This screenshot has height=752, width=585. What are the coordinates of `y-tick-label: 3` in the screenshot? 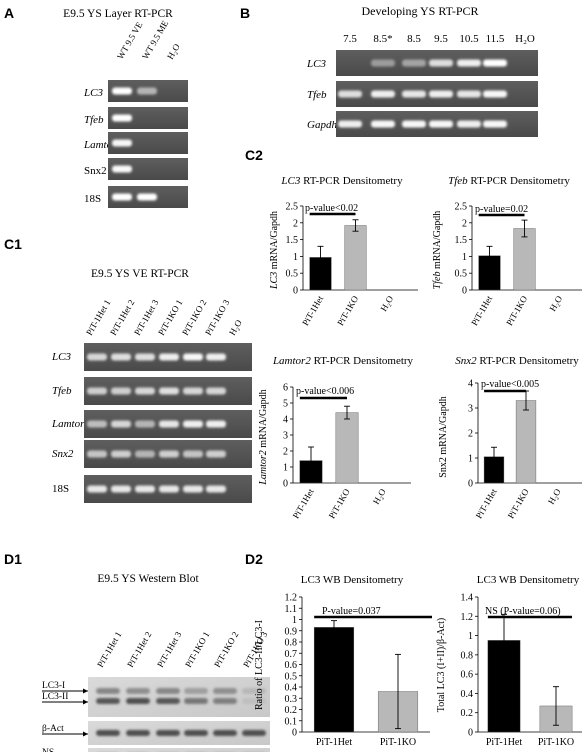 It's located at (285, 436).